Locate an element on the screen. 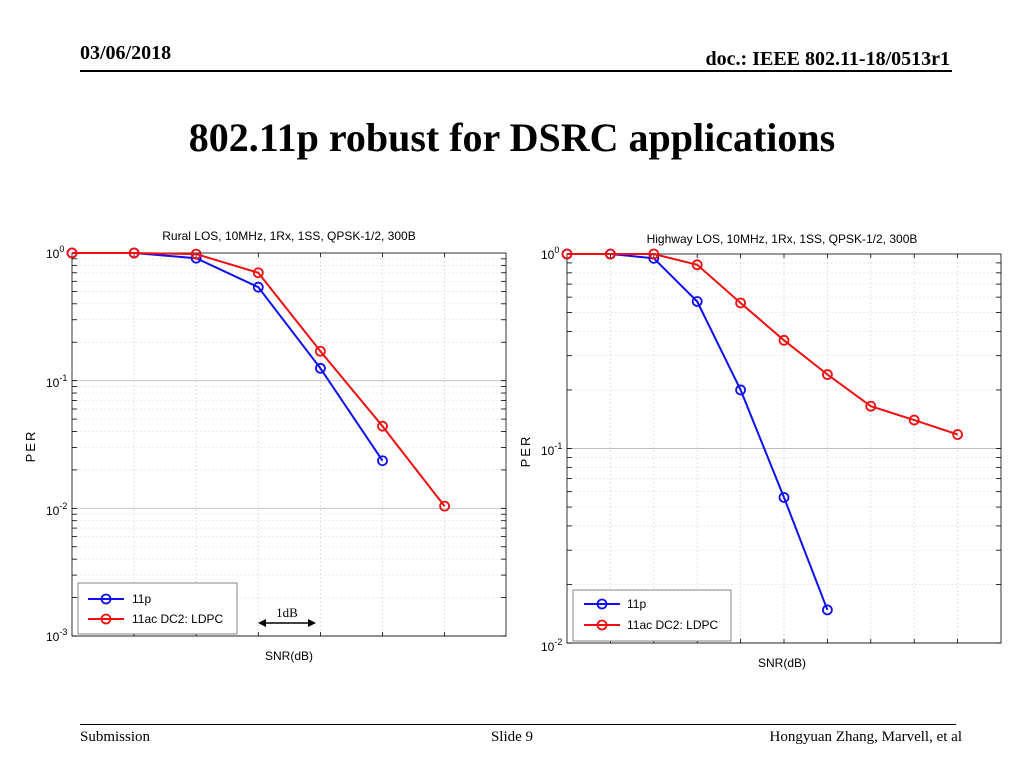 The image size is (1024, 768). rural-ytick-0p01: 10⁻² is located at coordinates (56, 509).